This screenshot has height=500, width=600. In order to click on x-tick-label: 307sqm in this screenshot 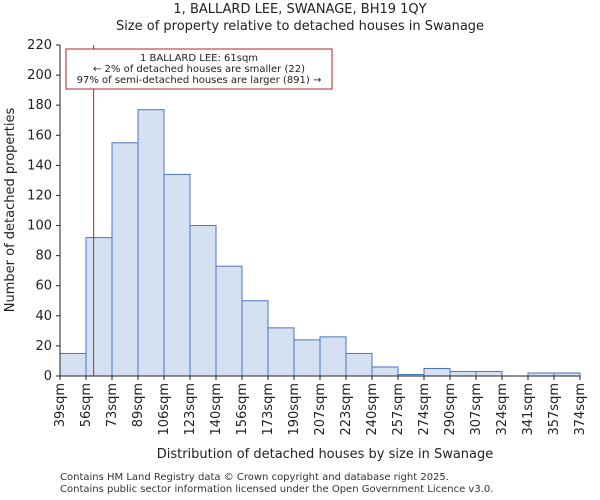, I will do `click(476, 409)`.